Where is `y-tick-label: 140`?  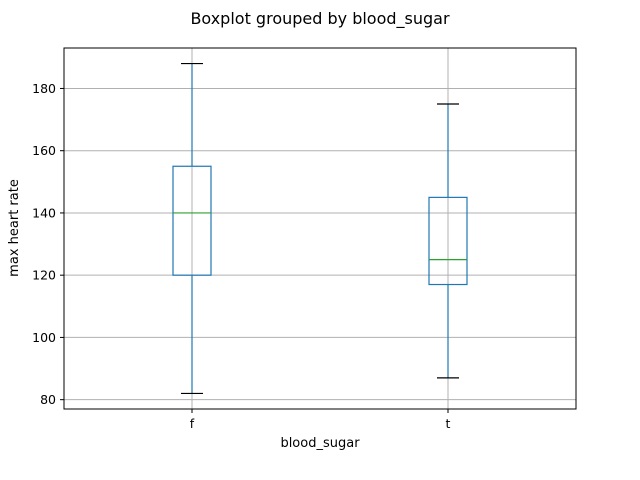
y-tick-label: 140 is located at coordinates (44, 212).